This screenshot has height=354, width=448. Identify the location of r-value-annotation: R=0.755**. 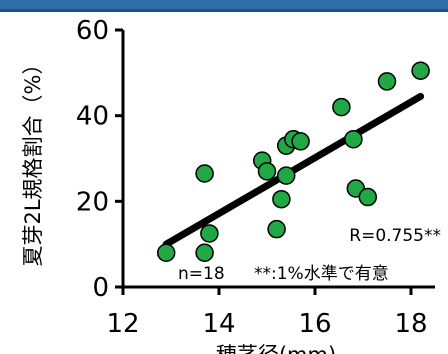
(395, 236).